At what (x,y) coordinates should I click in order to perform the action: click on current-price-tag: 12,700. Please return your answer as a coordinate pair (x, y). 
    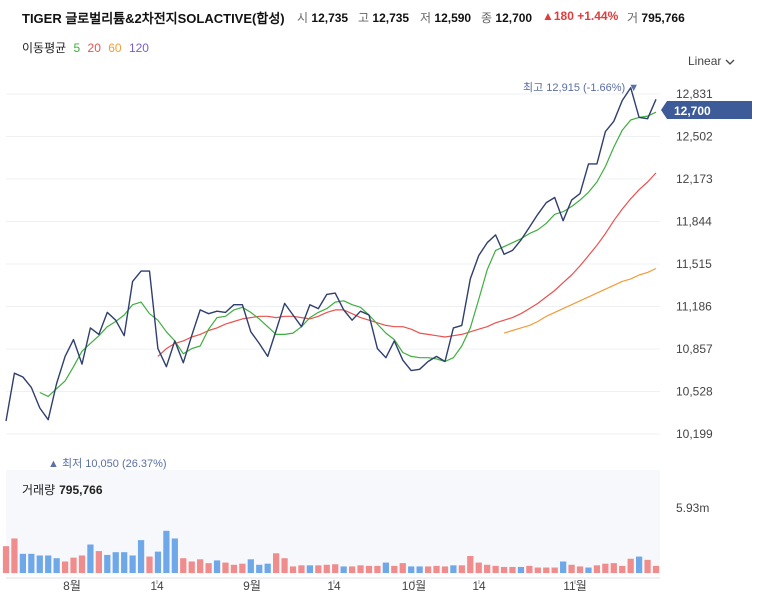
    Looking at the image, I should click on (706, 110).